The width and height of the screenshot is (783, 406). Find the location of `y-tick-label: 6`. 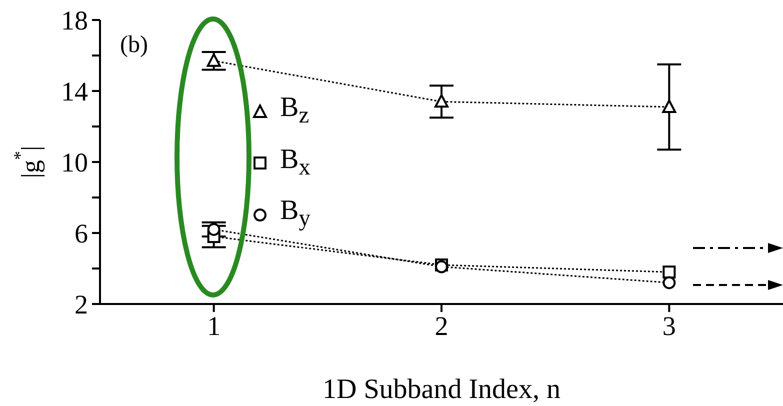

y-tick-label: 6 is located at coordinates (81, 233).